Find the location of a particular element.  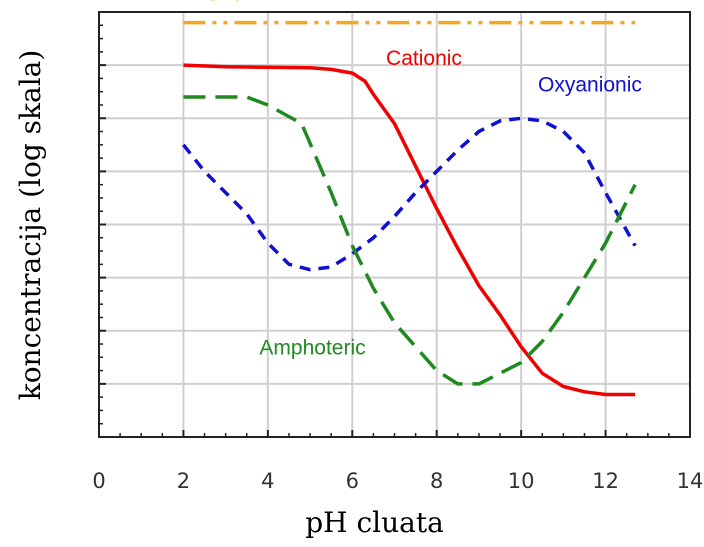

series-label-amphoteric: Amphoteric is located at coordinates (312, 348).